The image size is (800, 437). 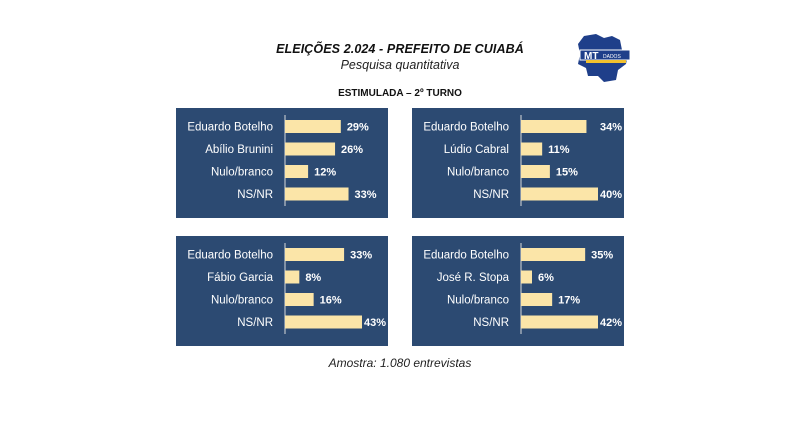 What do you see at coordinates (612, 57) in the screenshot?
I see `logo-subtext: DADOS` at bounding box center [612, 57].